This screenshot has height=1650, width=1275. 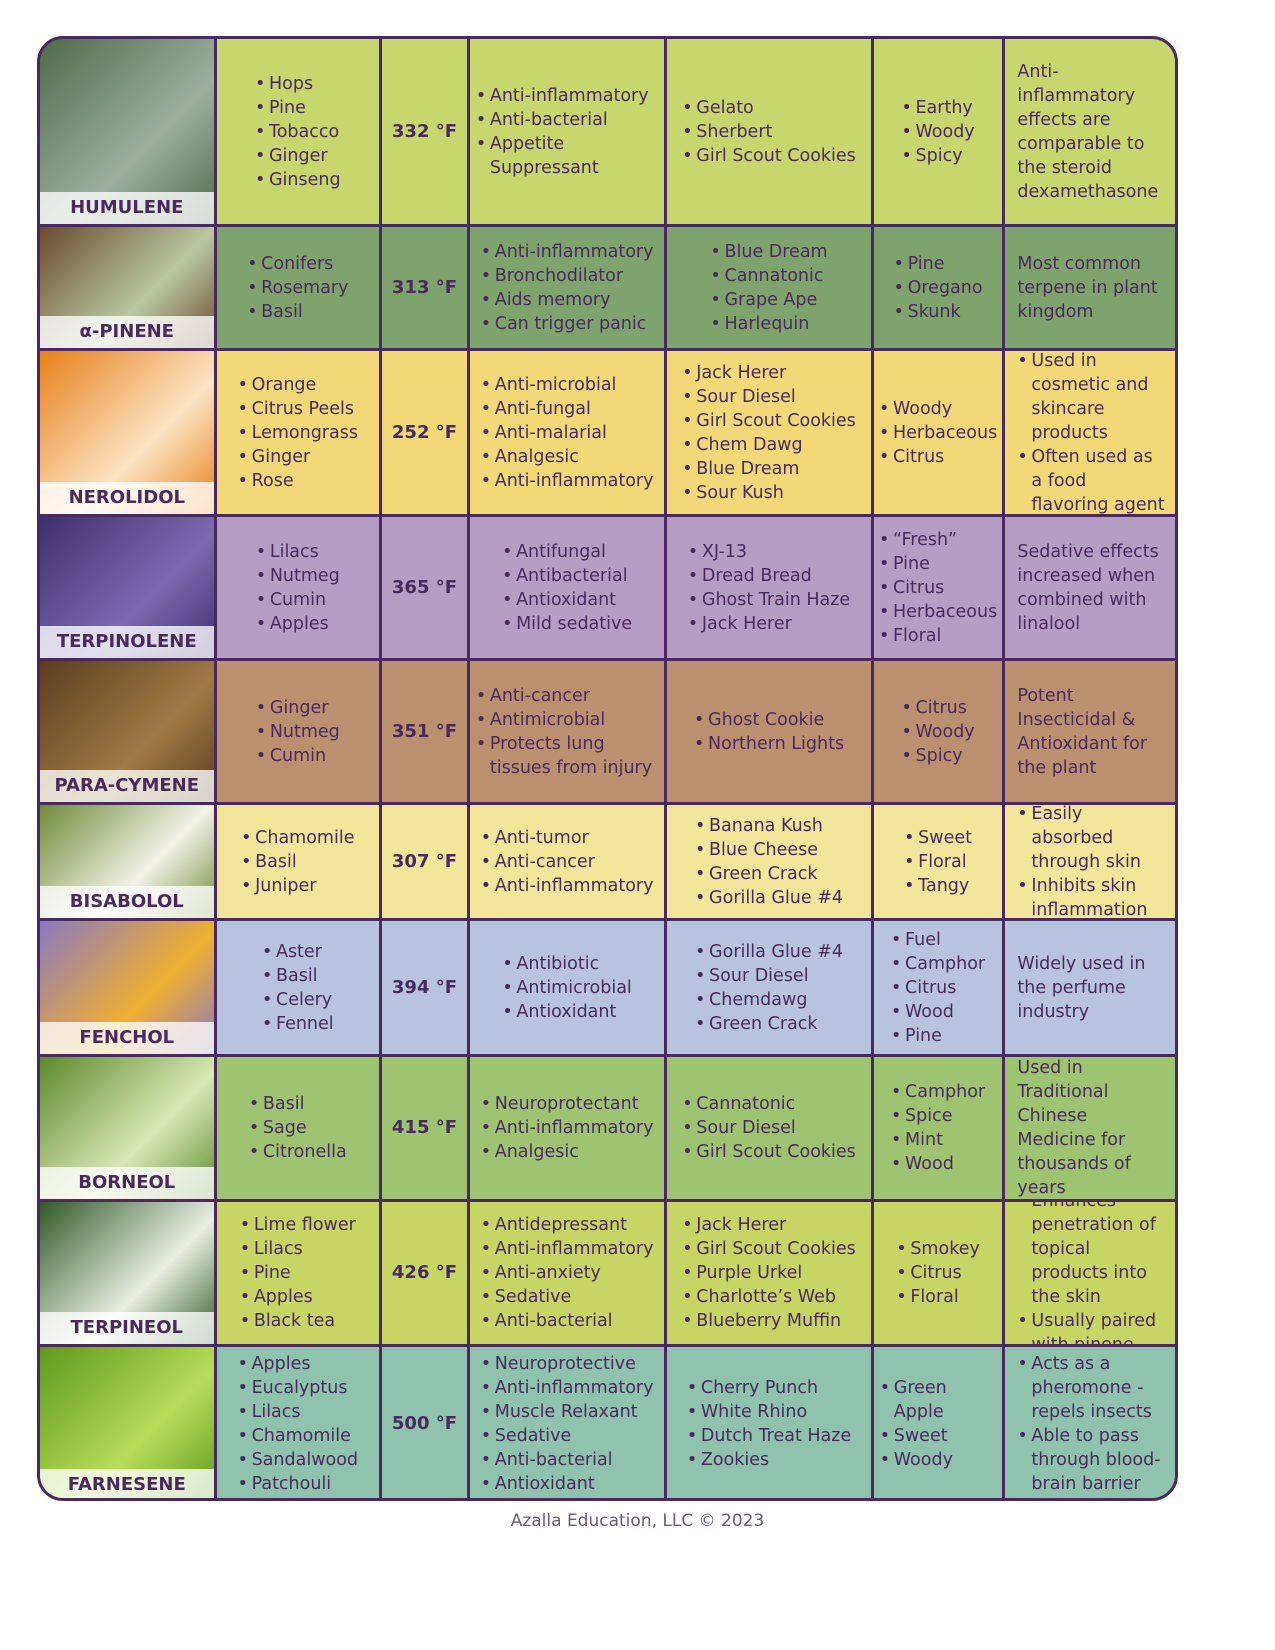 I want to click on aroma-cell: SweetFloralTangy, so click(x=939, y=863).